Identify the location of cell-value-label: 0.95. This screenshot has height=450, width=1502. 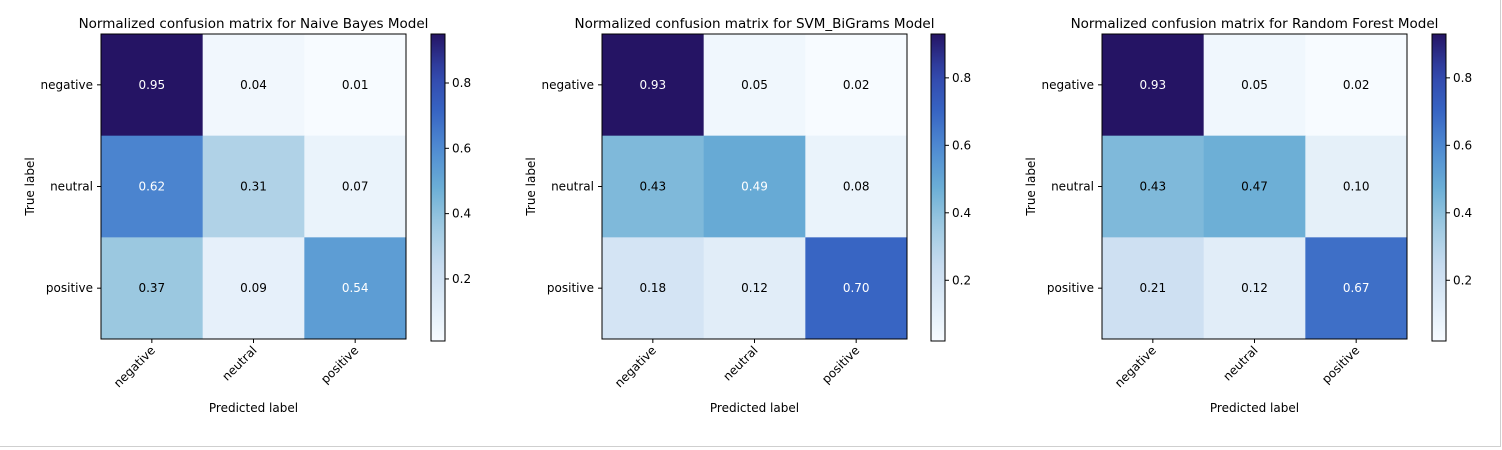
(151, 85).